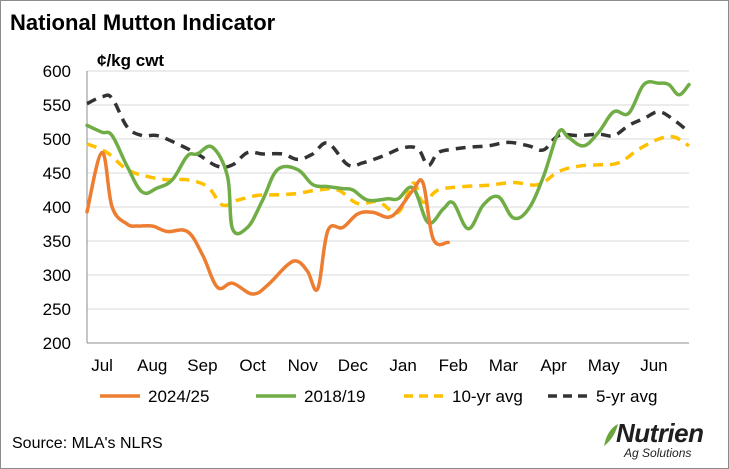  I want to click on y-tick-label: 300, so click(57, 275).